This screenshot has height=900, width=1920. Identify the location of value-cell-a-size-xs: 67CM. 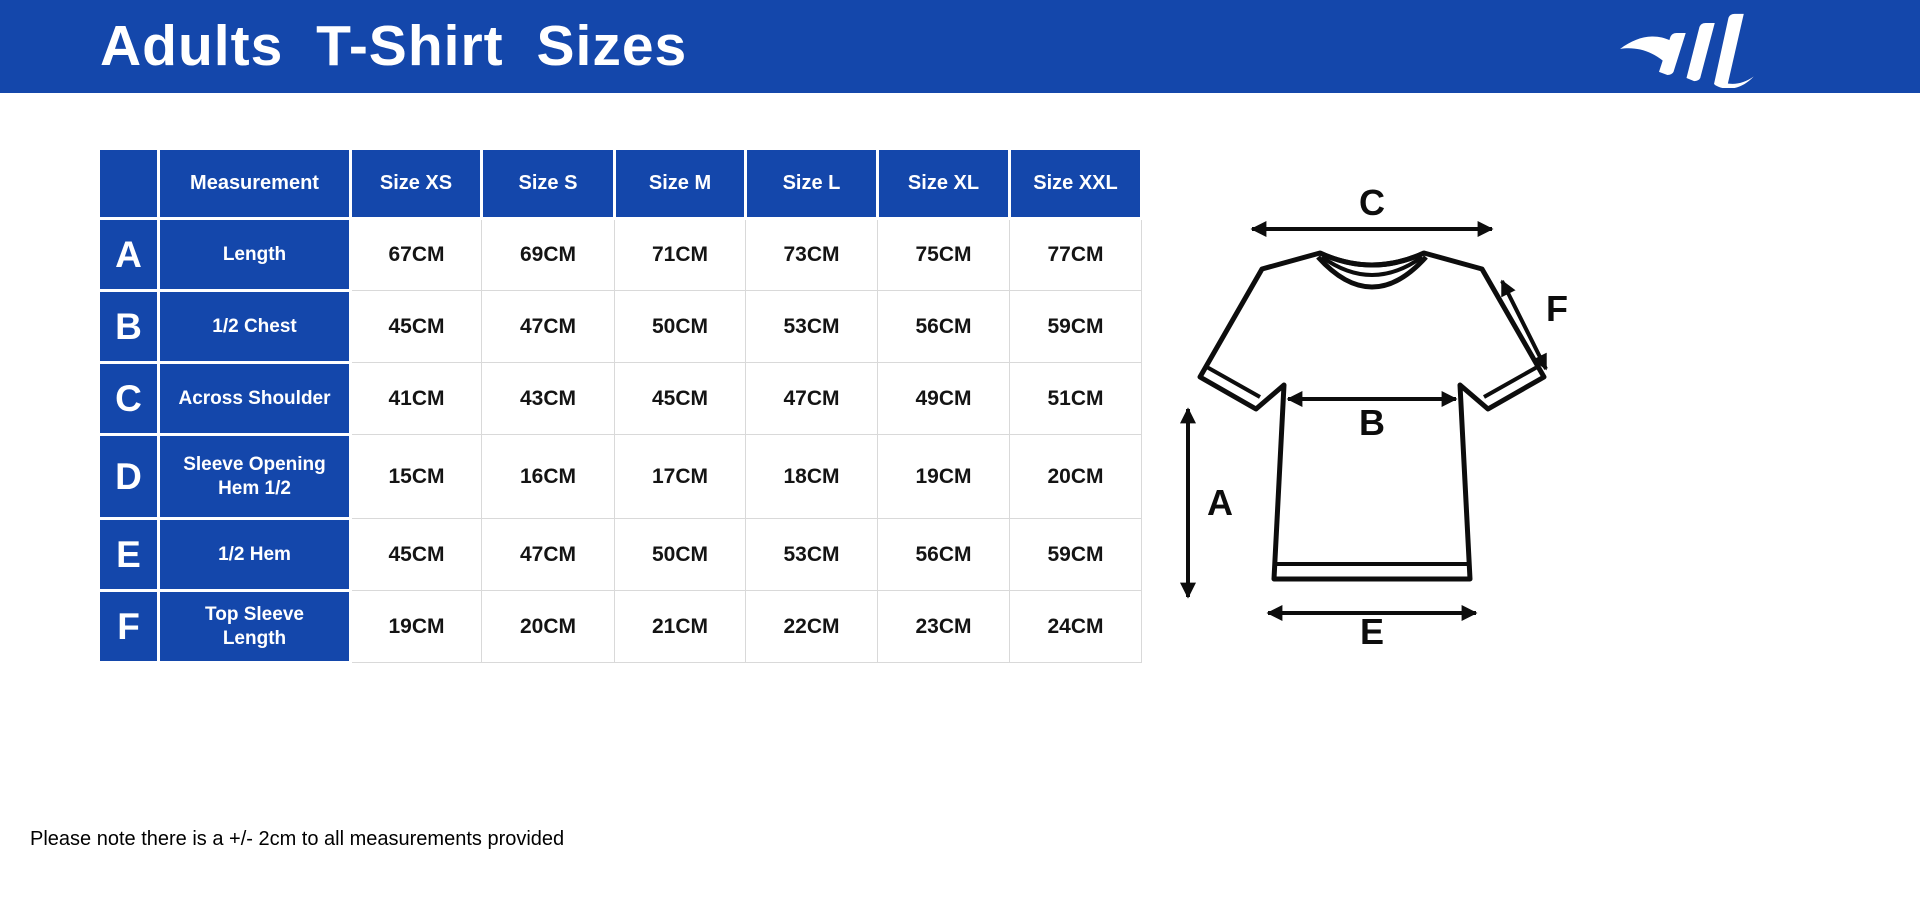
(416, 254).